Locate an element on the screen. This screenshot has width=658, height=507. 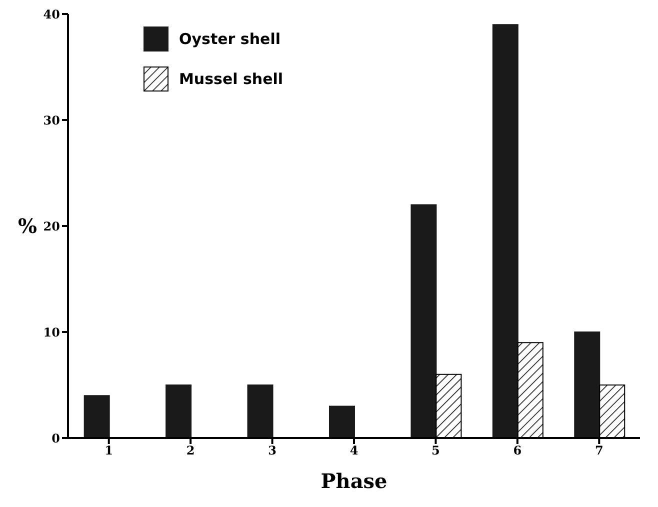
x-tick-label: 5 is located at coordinates (436, 451).